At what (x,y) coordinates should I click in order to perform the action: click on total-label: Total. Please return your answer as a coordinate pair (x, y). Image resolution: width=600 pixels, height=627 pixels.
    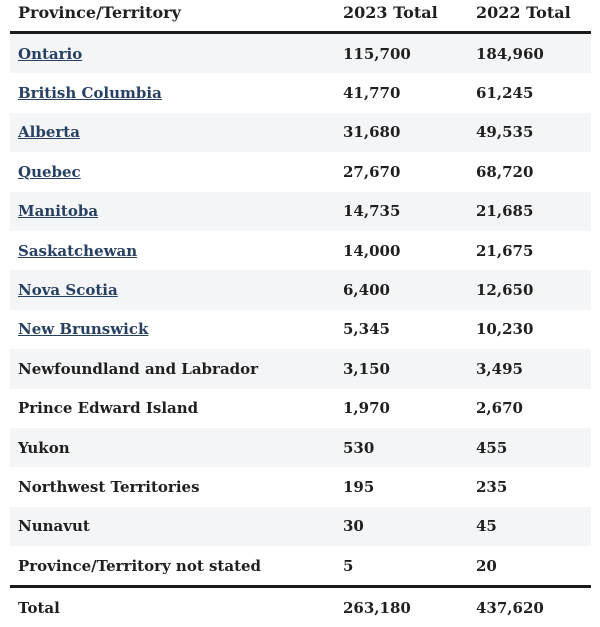
    Looking at the image, I should click on (172, 606).